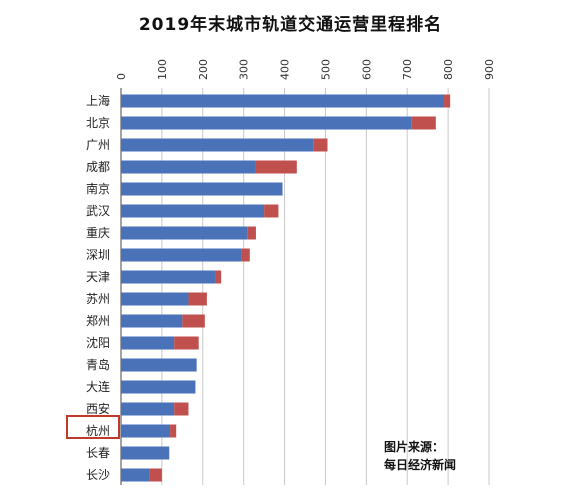  What do you see at coordinates (98, 342) in the screenshot?
I see `category-label: 沈阳` at bounding box center [98, 342].